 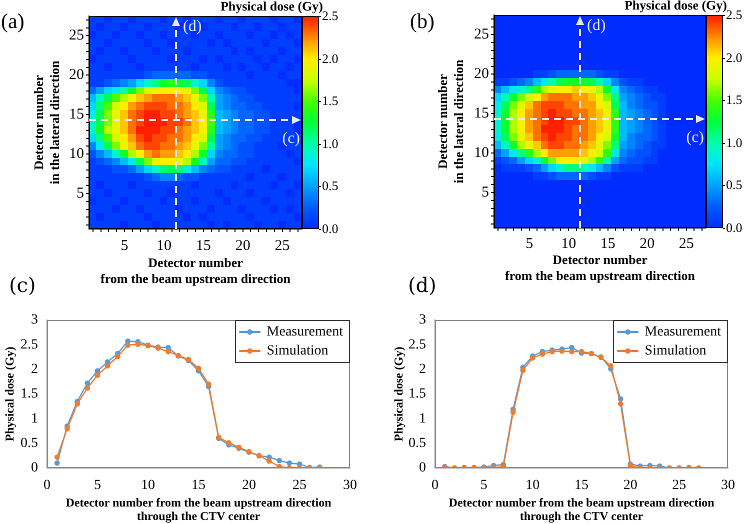 What do you see at coordinates (330, 58) in the screenshot?
I see `color-bar-label: 2.0` at bounding box center [330, 58].